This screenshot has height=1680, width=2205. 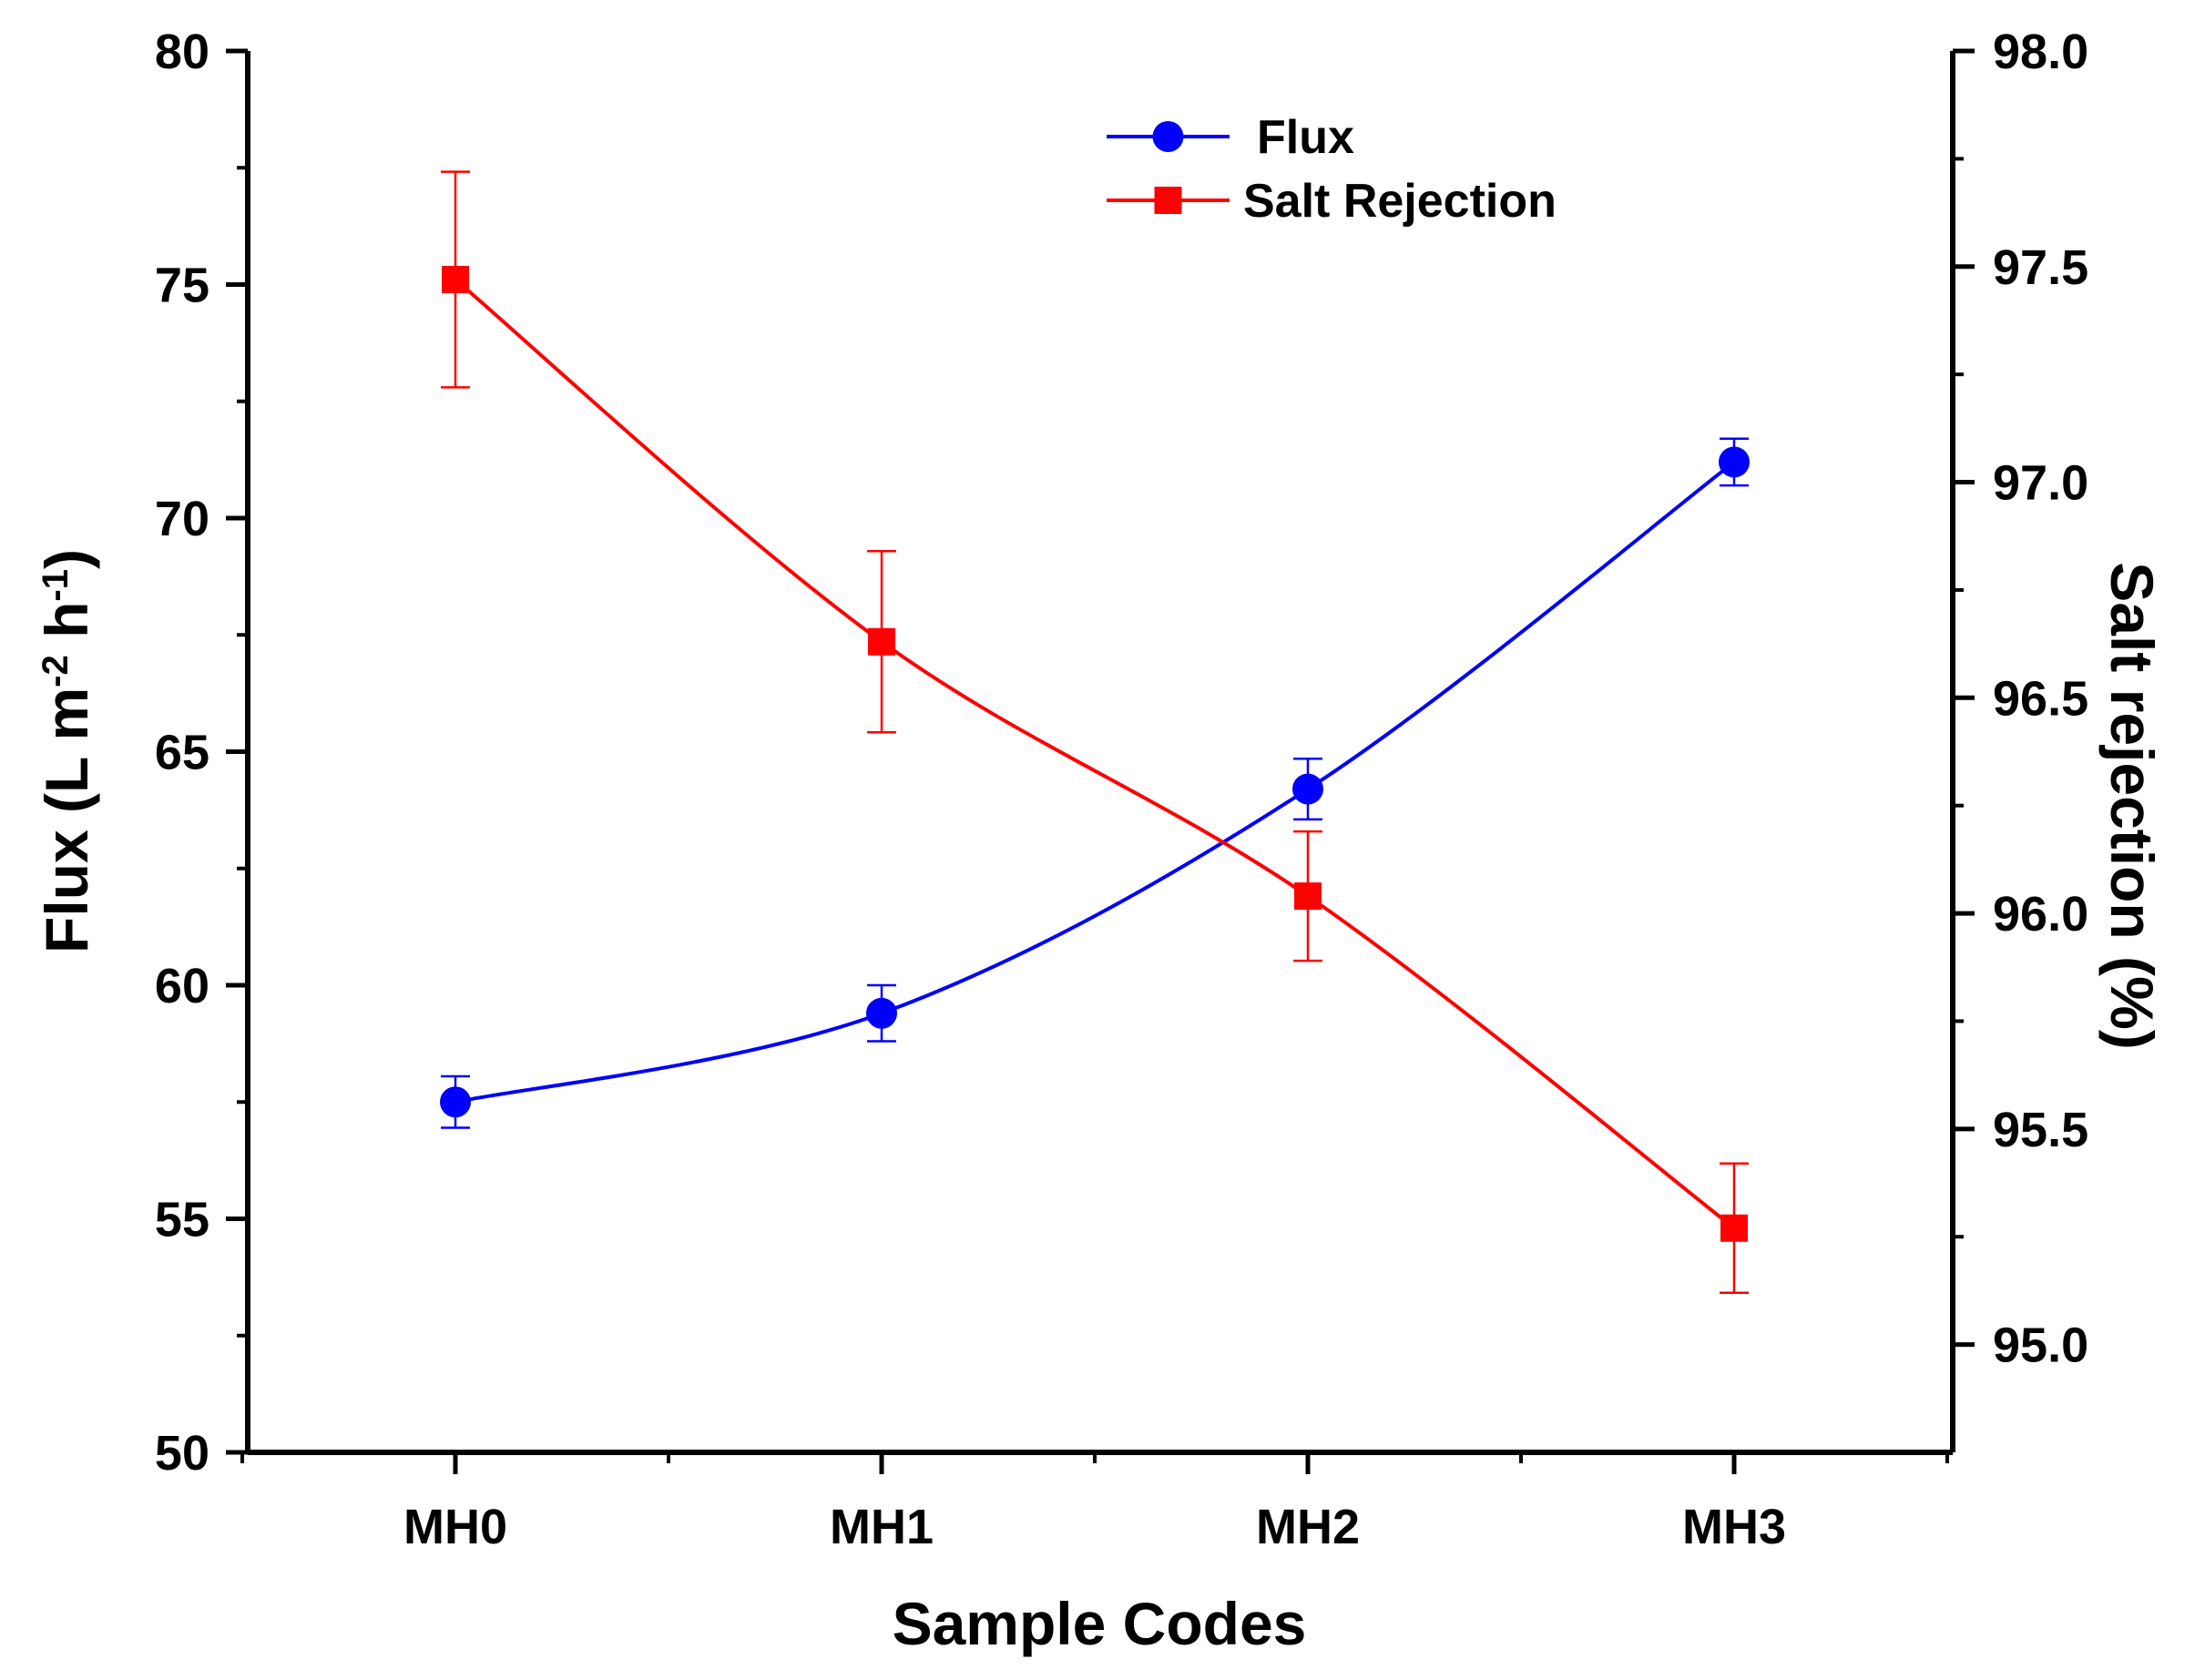 I want to click on y2-tick-label: 96.0, so click(x=2041, y=914).